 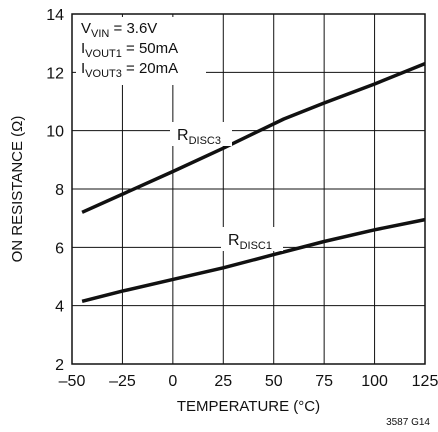 What do you see at coordinates (100, 34) in the screenshot?
I see `condition-1-sub: VIN` at bounding box center [100, 34].